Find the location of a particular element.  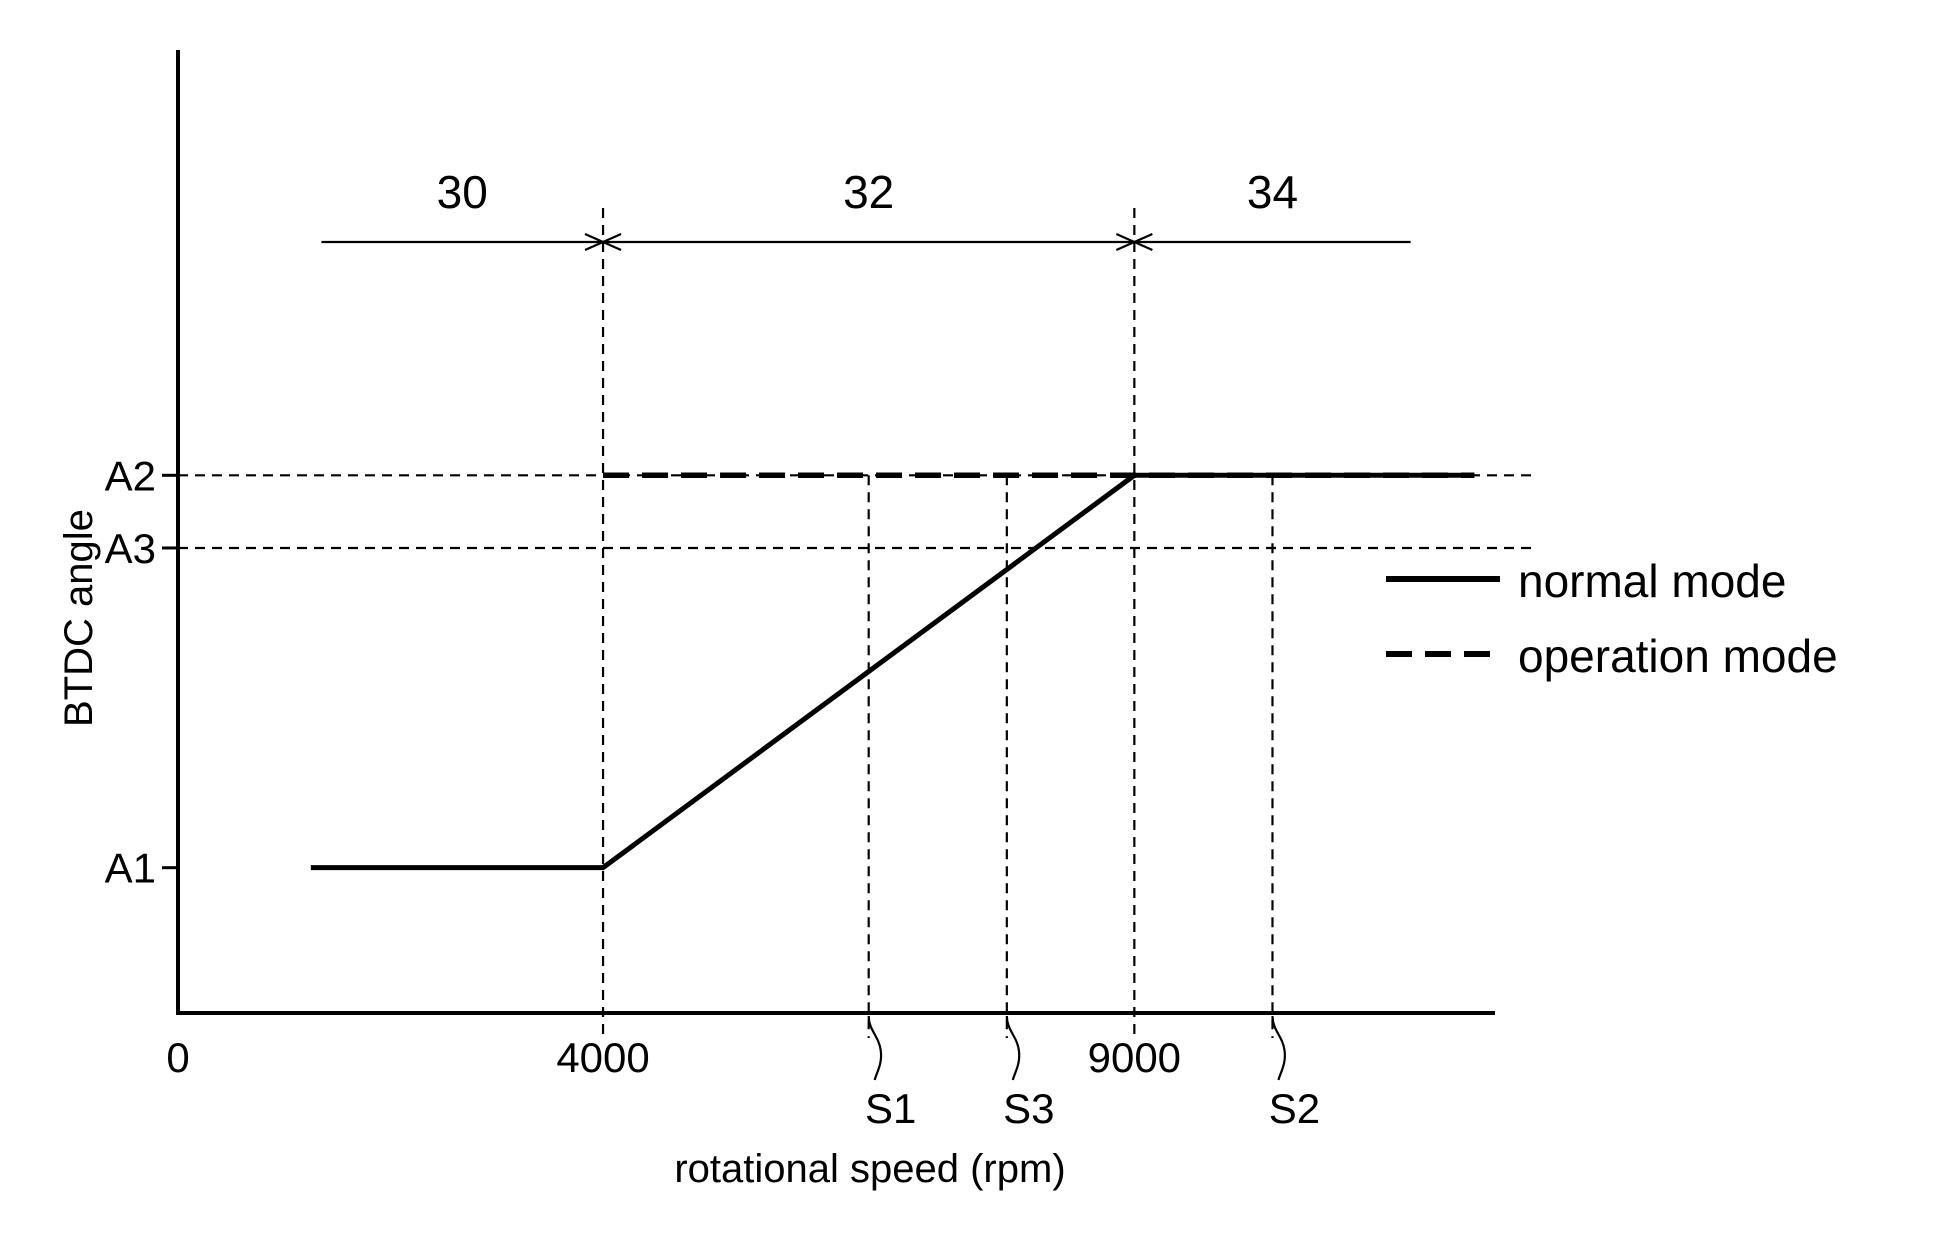

speed-marker-leader-s3 is located at coordinates (1013, 1048).